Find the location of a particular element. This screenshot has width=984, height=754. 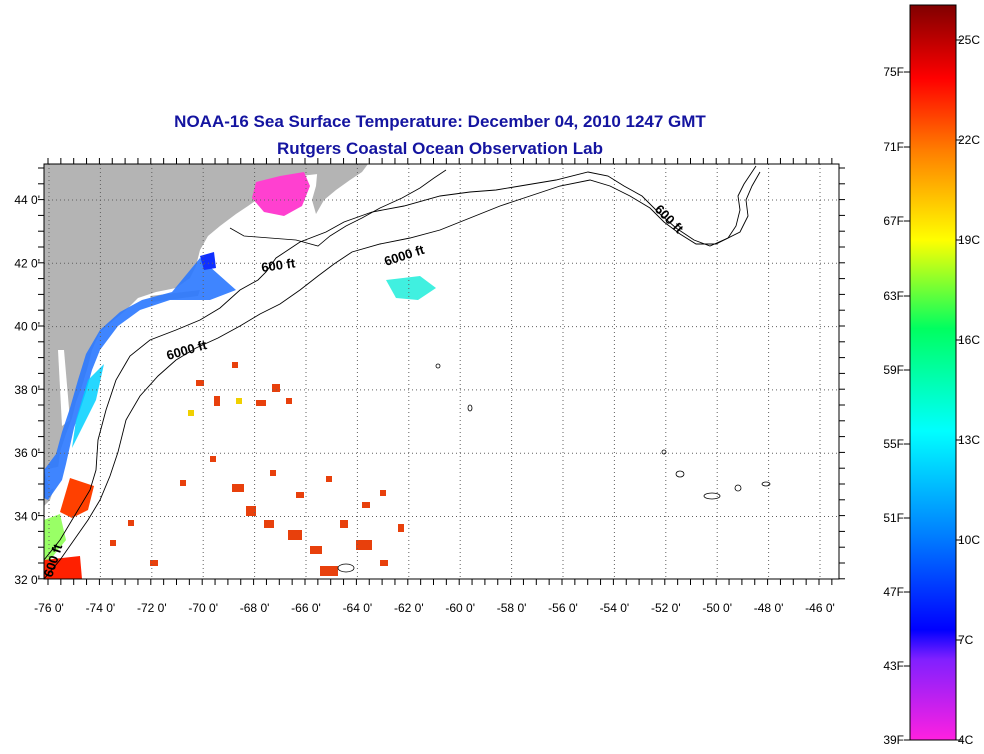

contour-gulf-maine is located at coordinates (338, 208).